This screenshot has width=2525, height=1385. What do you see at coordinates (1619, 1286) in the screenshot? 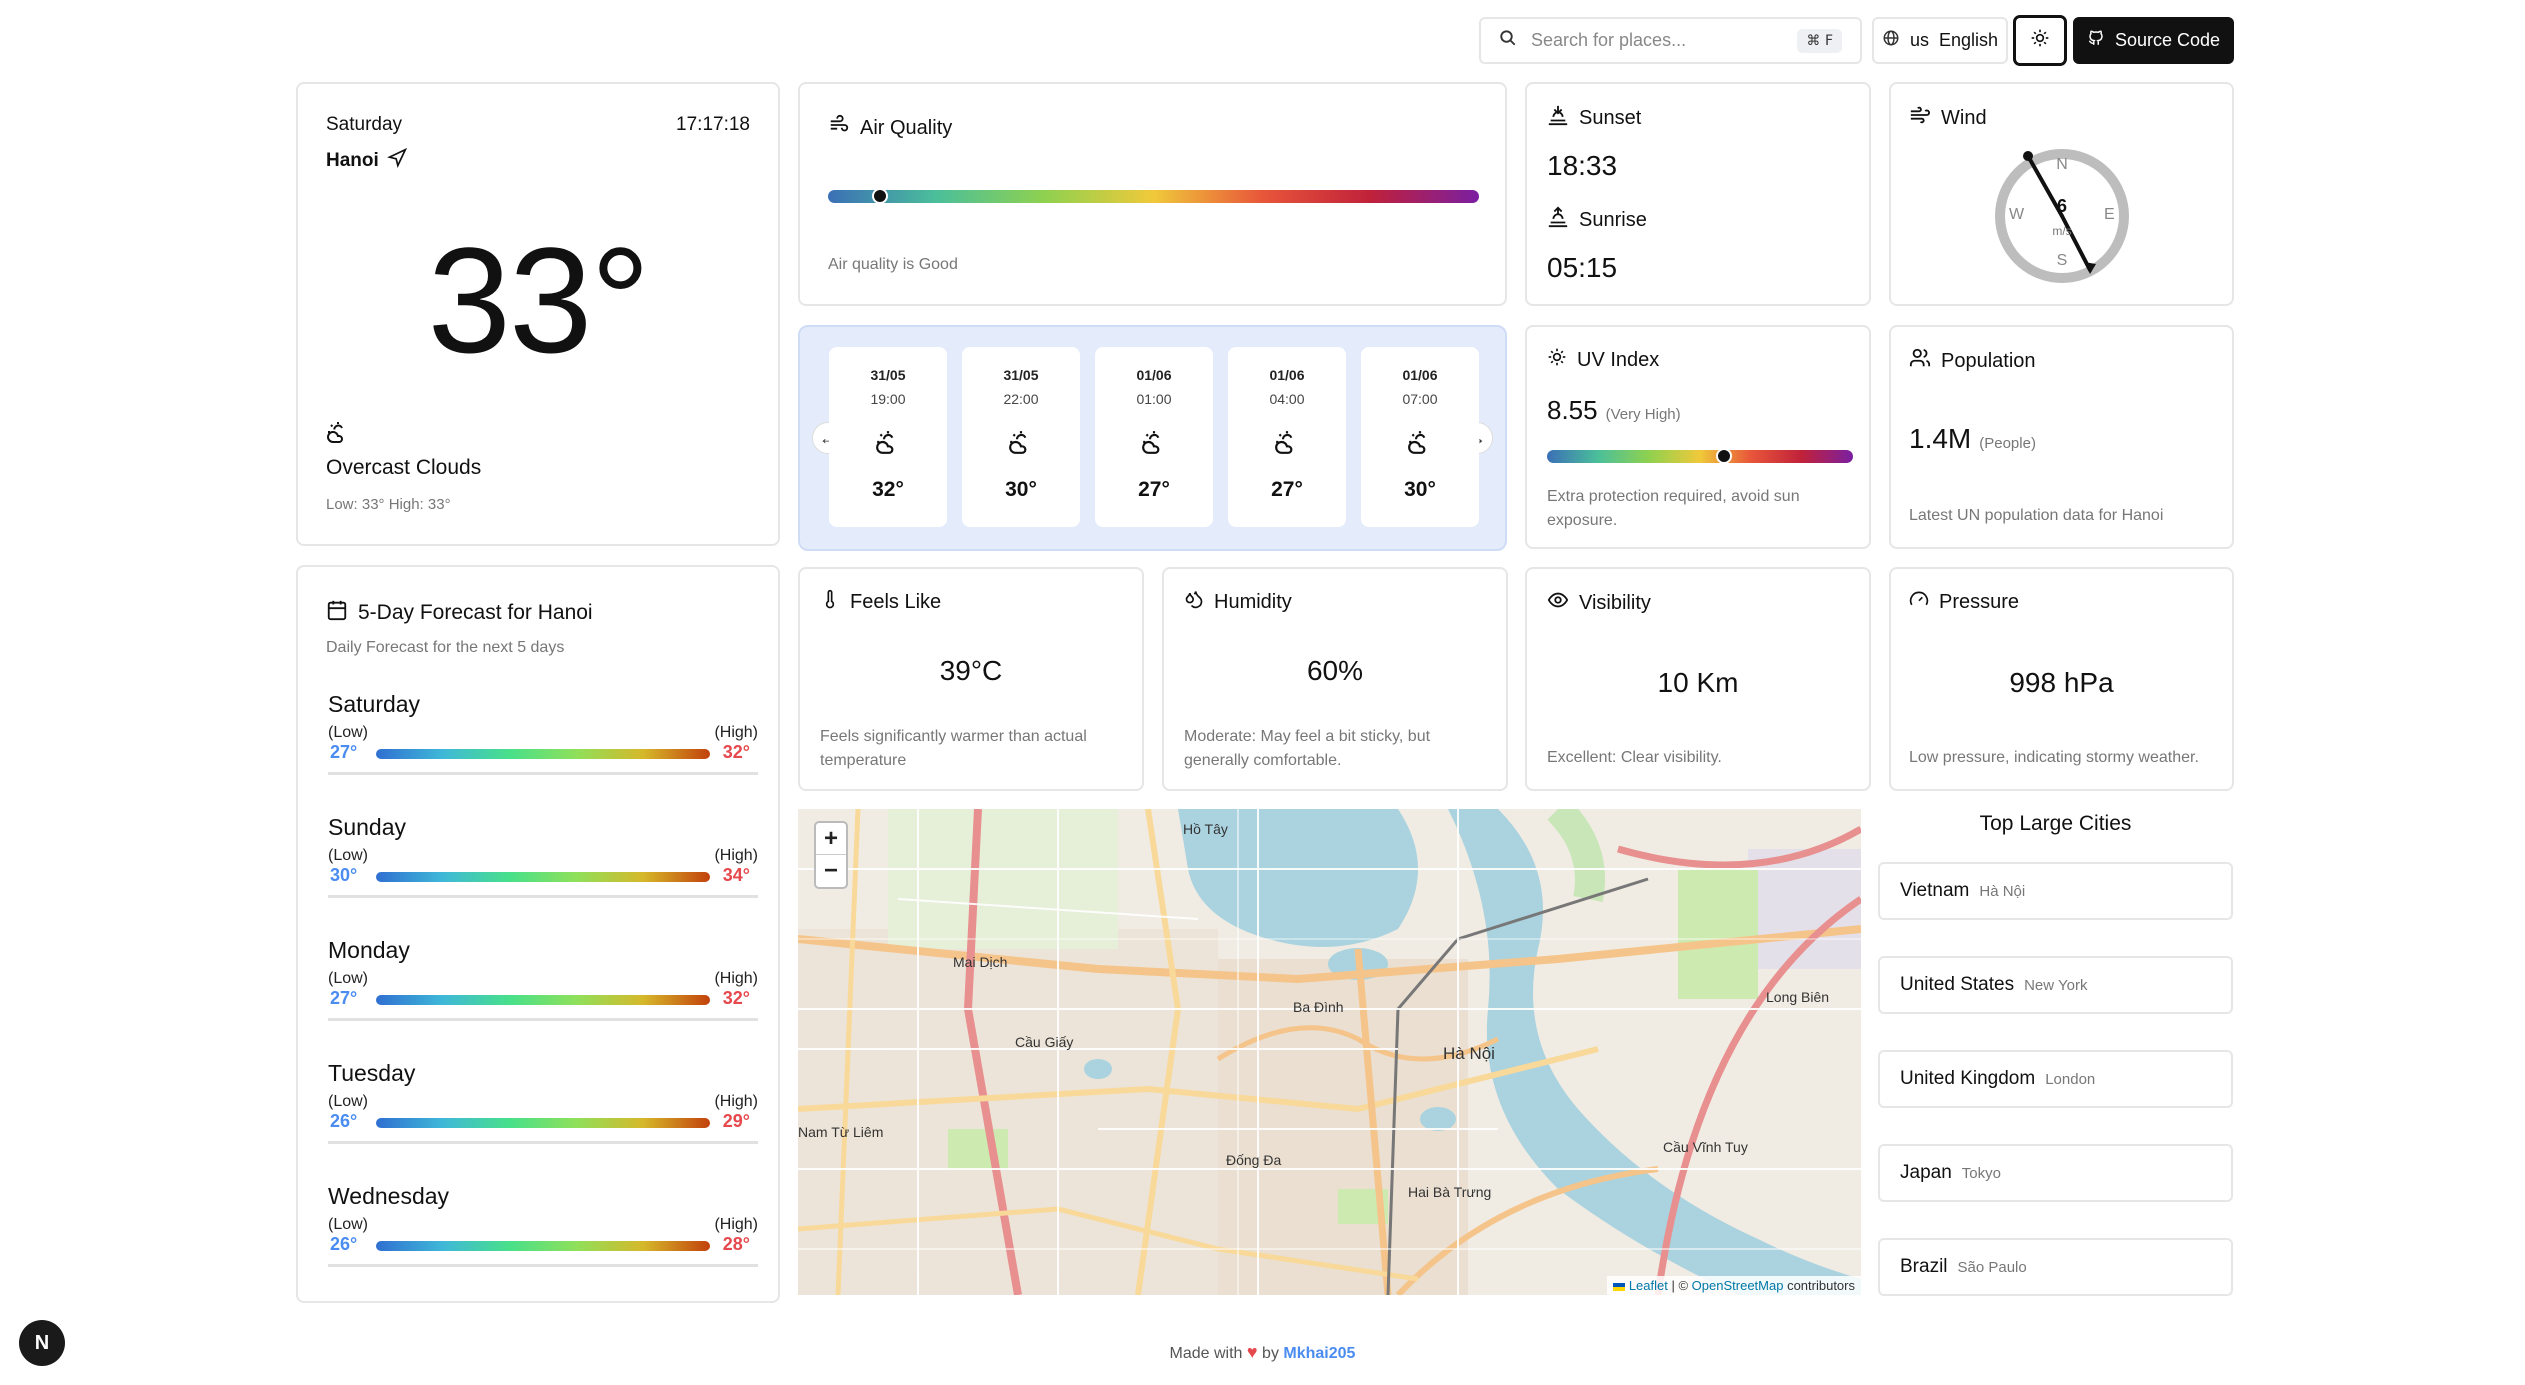
I see `ukraine-flag-icon` at bounding box center [1619, 1286].